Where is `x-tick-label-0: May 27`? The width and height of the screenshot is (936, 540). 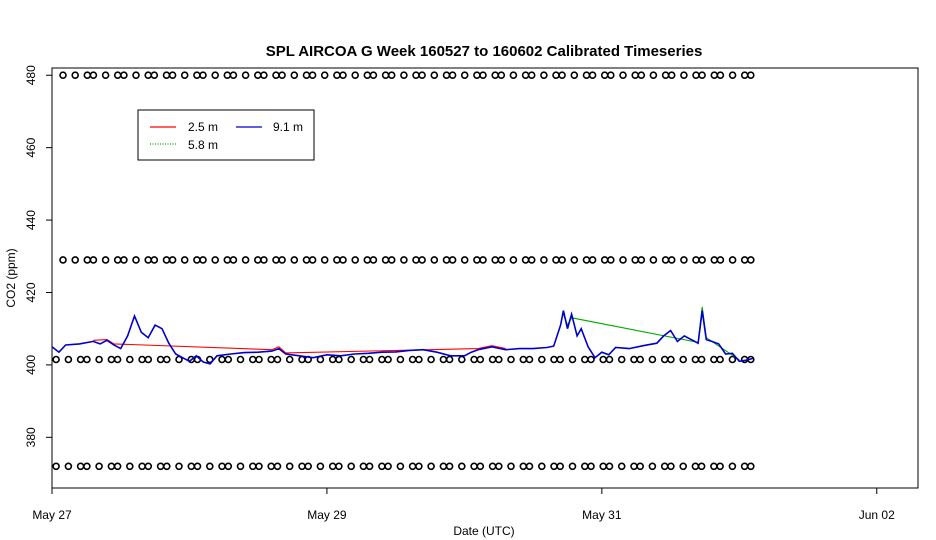
x-tick-label-0: May 27 is located at coordinates (52, 515).